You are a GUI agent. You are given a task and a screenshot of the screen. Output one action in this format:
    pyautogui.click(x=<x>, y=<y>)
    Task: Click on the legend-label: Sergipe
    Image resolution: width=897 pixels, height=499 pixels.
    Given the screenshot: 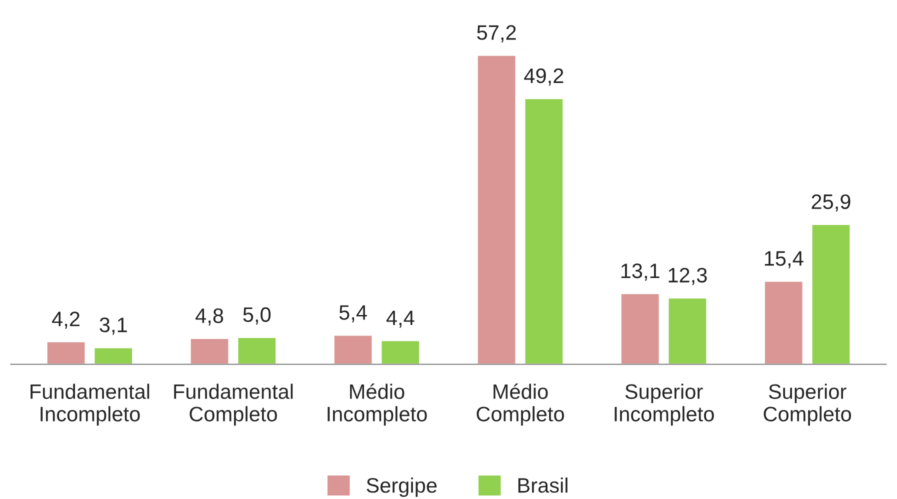 What is the action you would take?
    pyautogui.click(x=401, y=487)
    